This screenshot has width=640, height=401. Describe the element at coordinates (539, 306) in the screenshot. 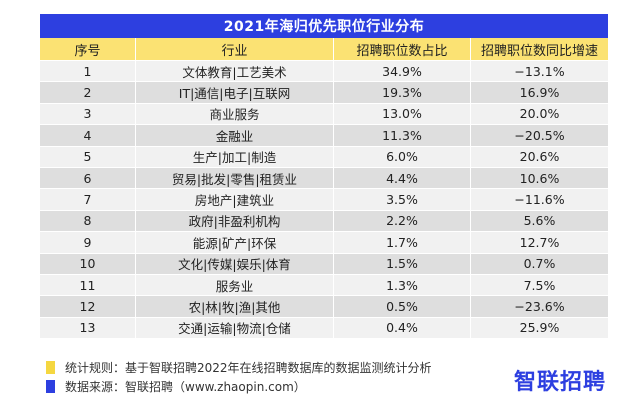

I see `cell-yoy: −23.6%` at that location.